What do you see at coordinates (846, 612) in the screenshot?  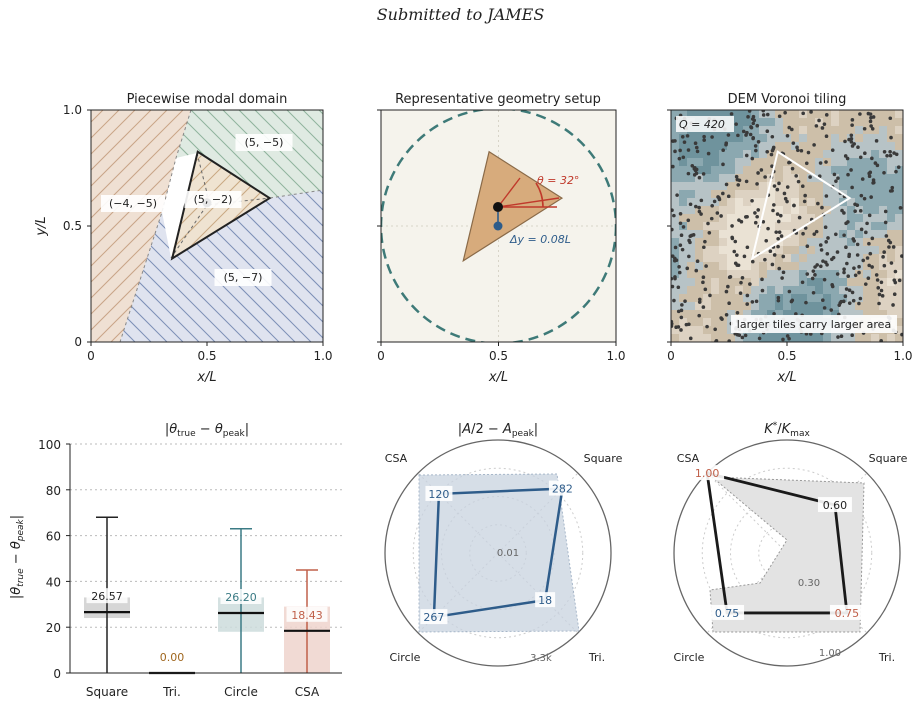 I see `value-label-bg` at bounding box center [846, 612].